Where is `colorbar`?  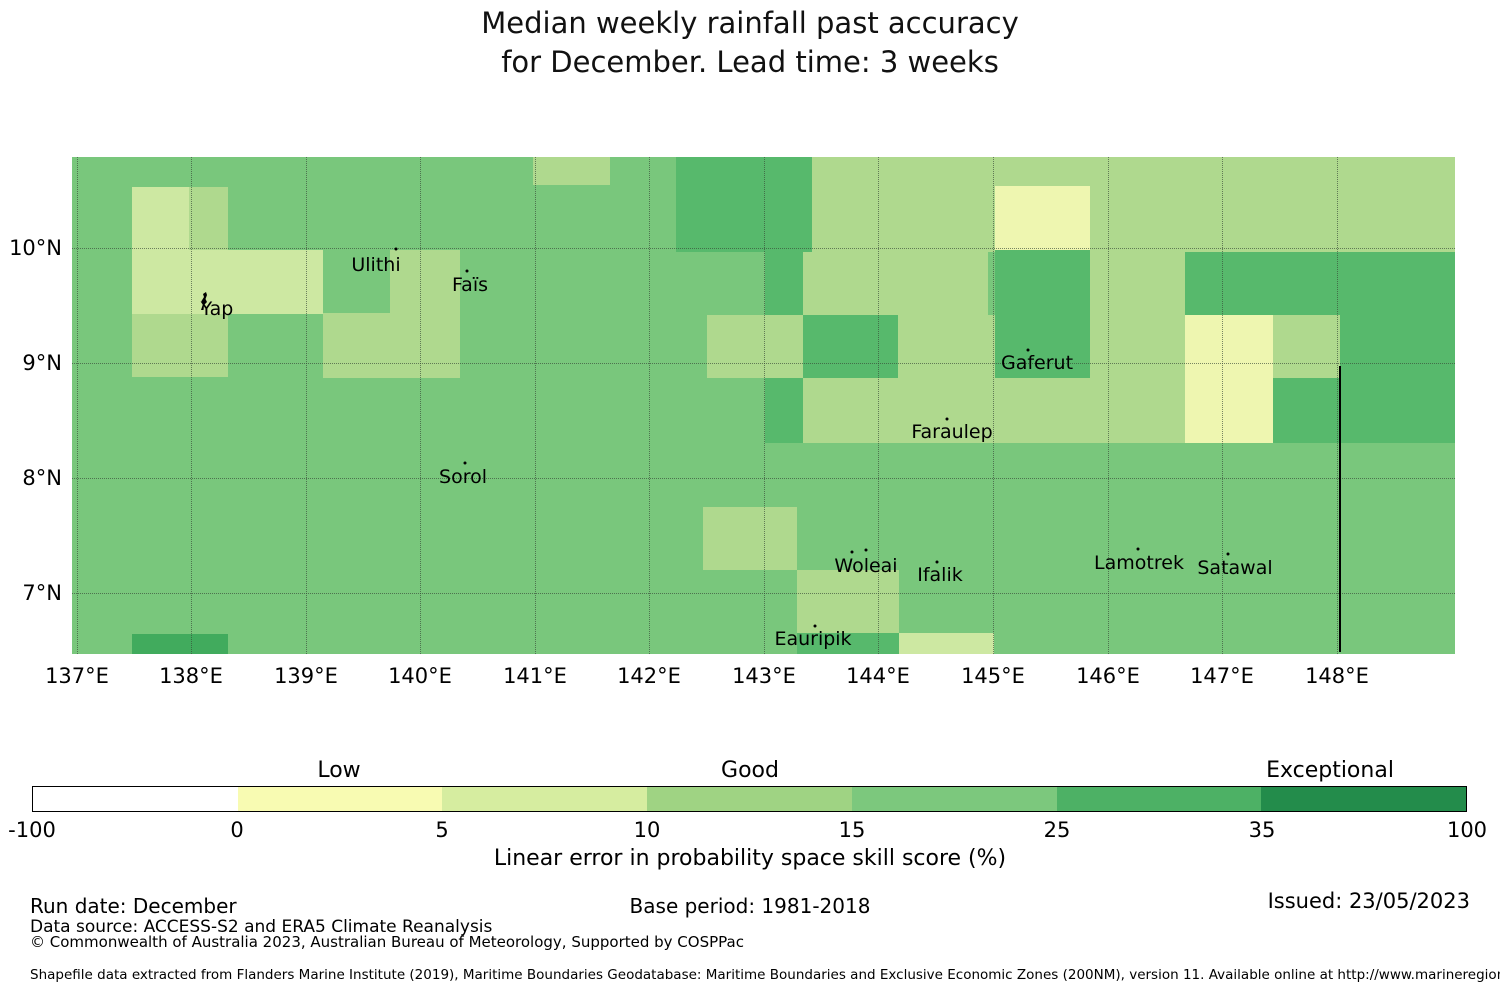
colorbar is located at coordinates (749, 799).